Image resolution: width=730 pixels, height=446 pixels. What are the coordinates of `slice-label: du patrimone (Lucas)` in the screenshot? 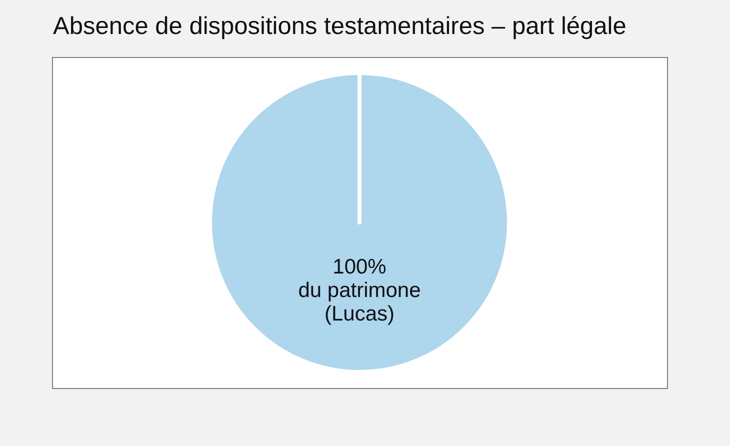 It's located at (359, 301).